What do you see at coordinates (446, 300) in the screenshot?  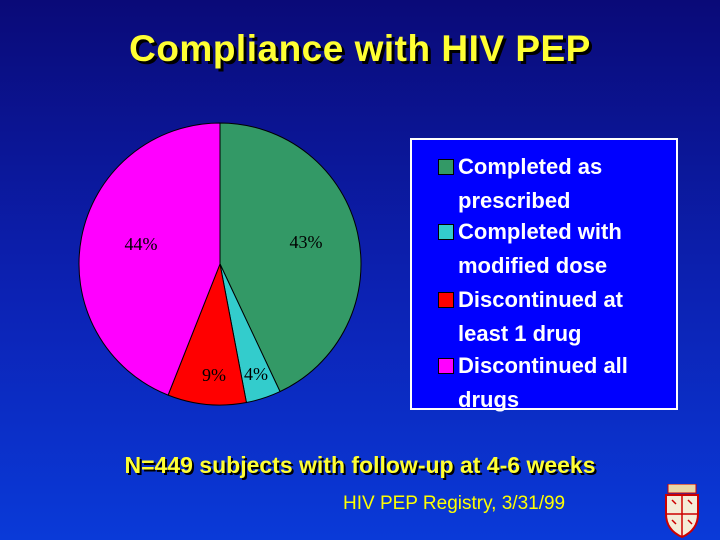 I see `legend-swatch-discontinued-one-drug` at bounding box center [446, 300].